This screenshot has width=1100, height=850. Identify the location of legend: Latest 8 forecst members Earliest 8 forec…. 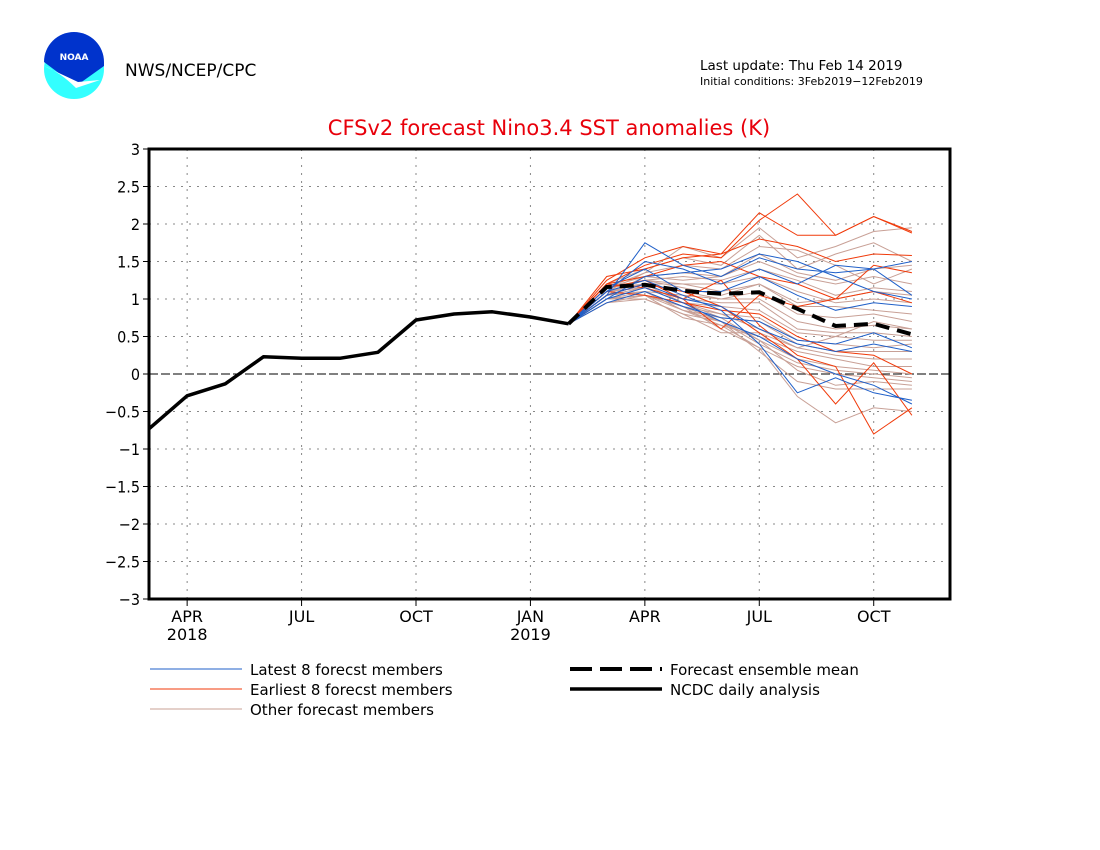
(504, 690).